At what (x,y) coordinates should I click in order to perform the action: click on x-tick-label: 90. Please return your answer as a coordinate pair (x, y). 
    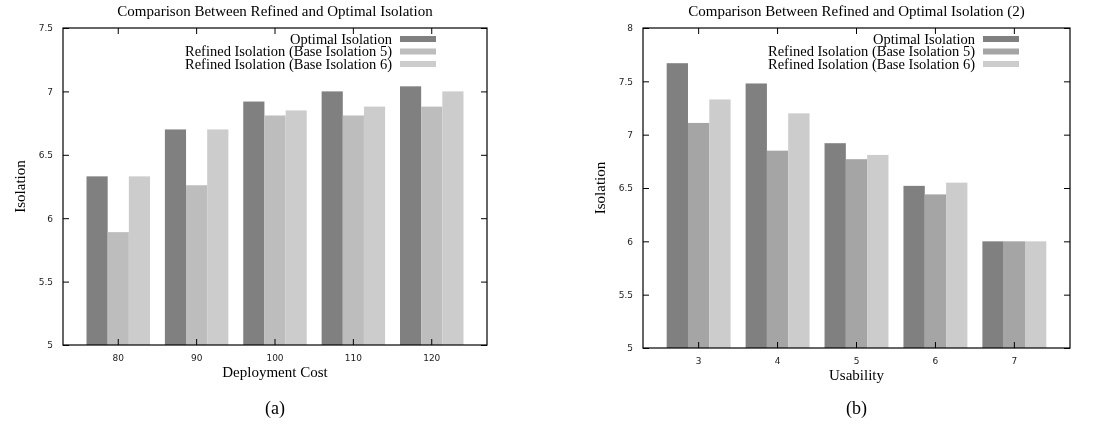
    Looking at the image, I should click on (196, 358).